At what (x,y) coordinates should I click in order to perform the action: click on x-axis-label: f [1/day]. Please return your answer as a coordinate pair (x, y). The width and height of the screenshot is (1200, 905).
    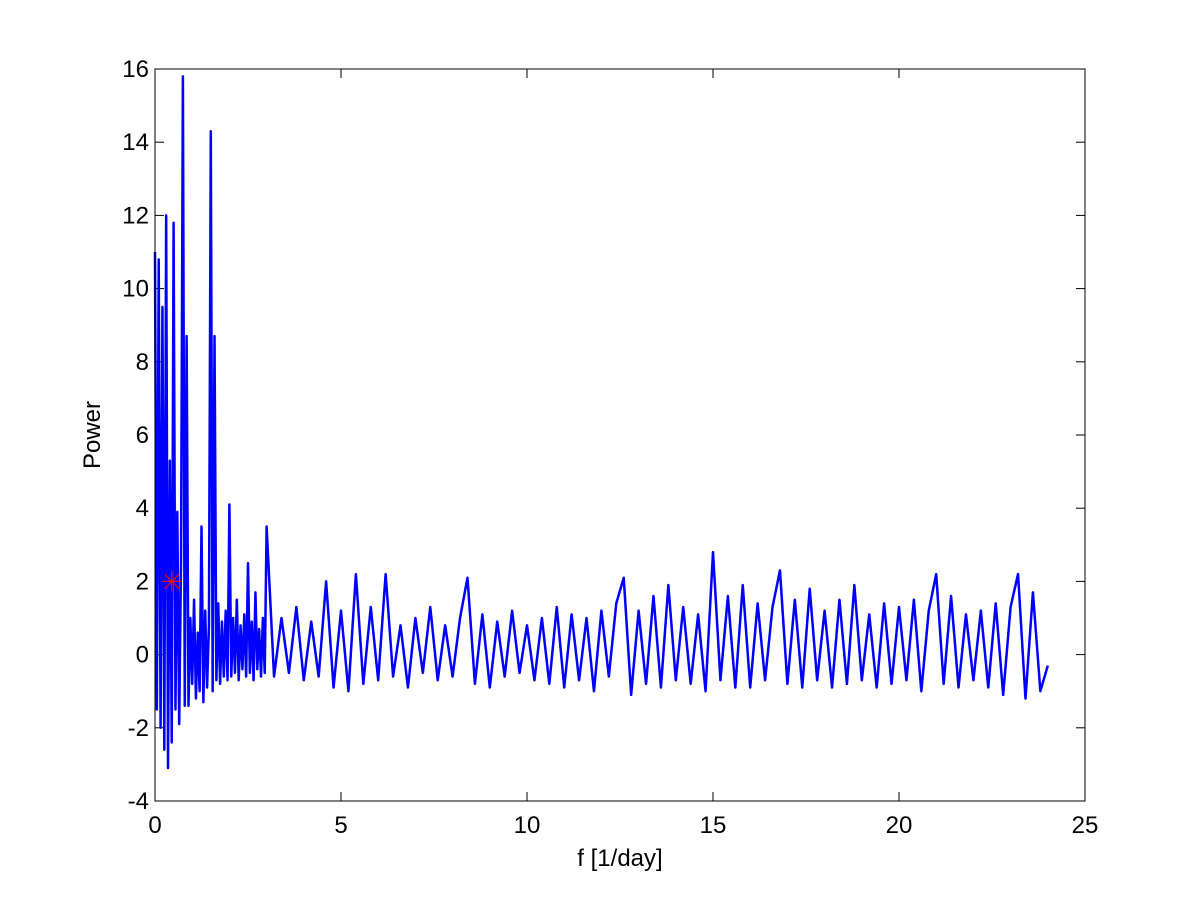
    Looking at the image, I should click on (619, 858).